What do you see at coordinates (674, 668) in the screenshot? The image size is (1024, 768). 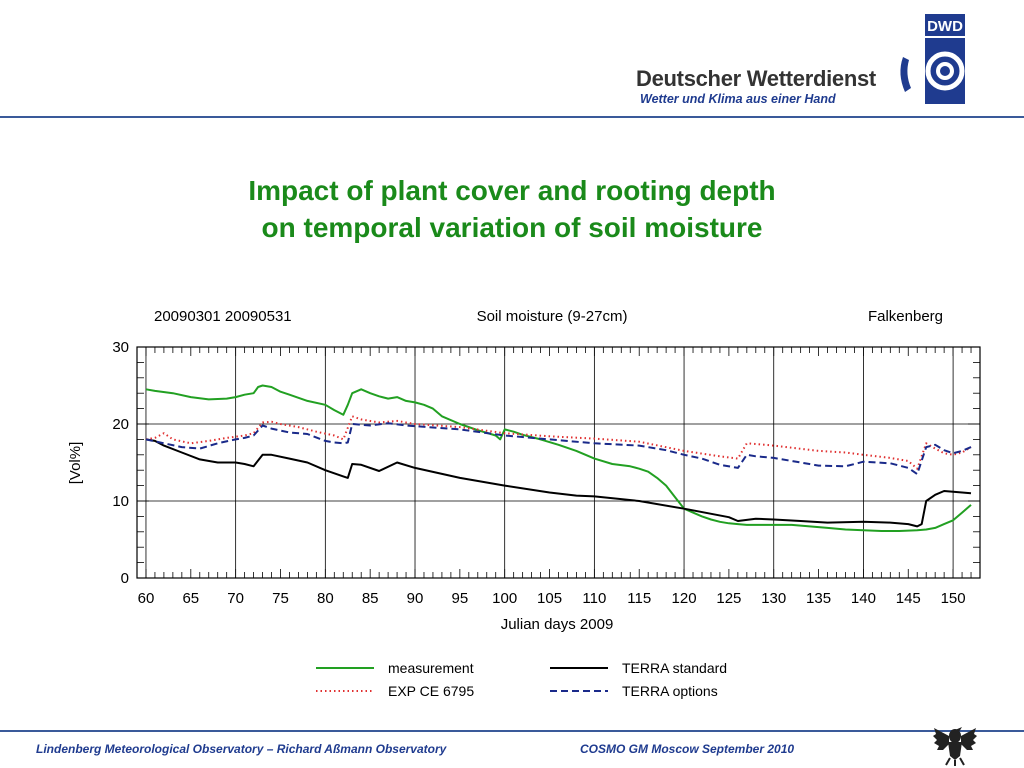 I see `legend-label-terra-standard: TERRA standard` at bounding box center [674, 668].